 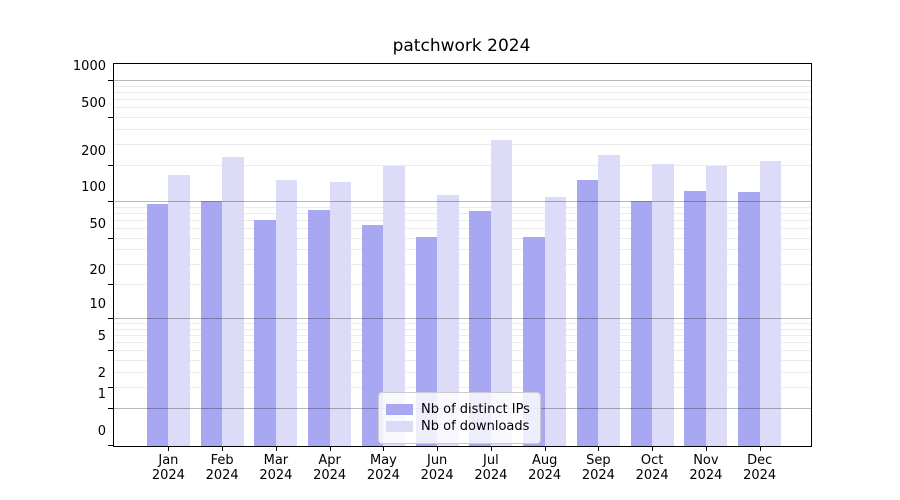 What do you see at coordinates (399, 409) in the screenshot?
I see `legend-swatch-distinct-ips` at bounding box center [399, 409].